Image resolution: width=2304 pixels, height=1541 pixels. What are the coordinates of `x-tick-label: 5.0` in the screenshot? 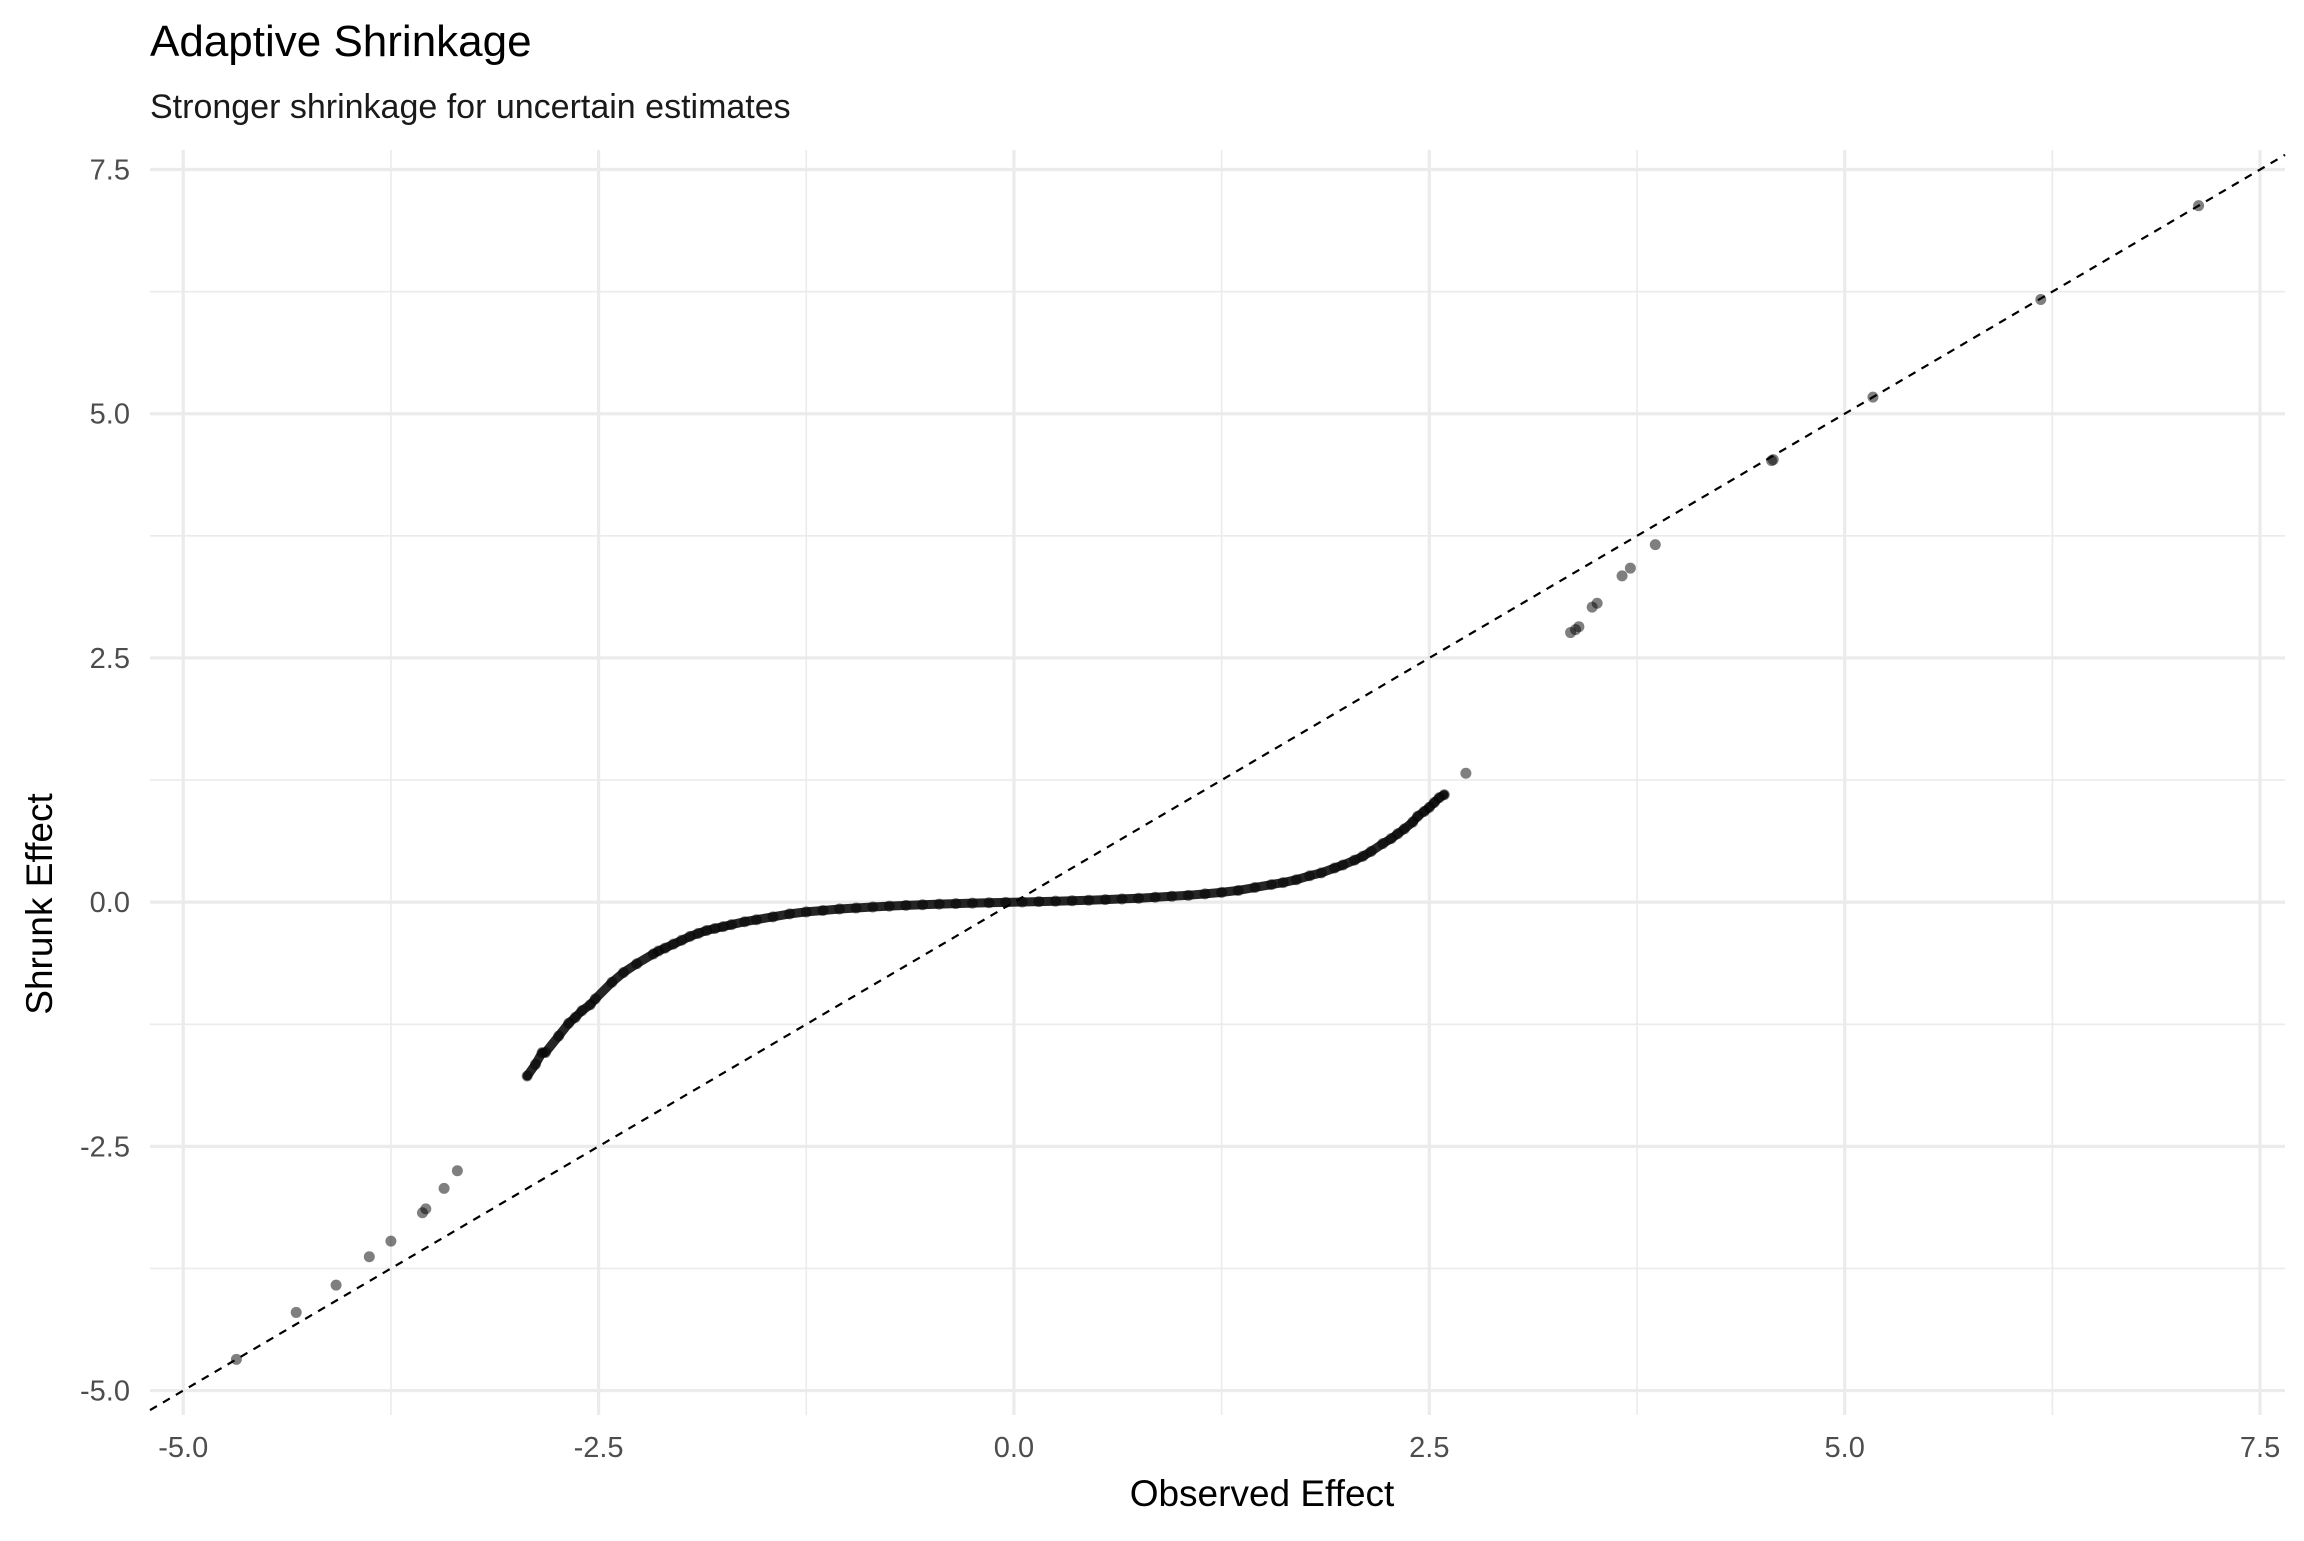 It's located at (1845, 1448).